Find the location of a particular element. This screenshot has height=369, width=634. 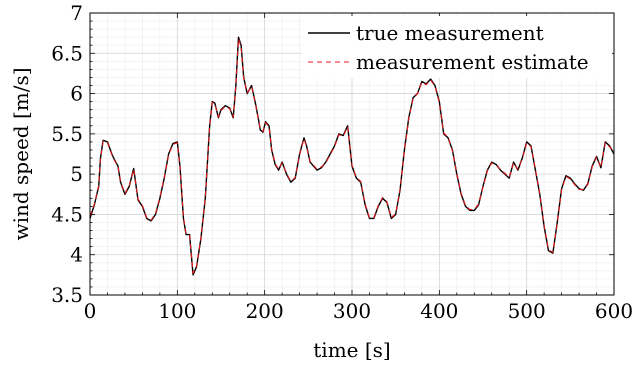

y-tick-label: 6 is located at coordinates (76, 94).